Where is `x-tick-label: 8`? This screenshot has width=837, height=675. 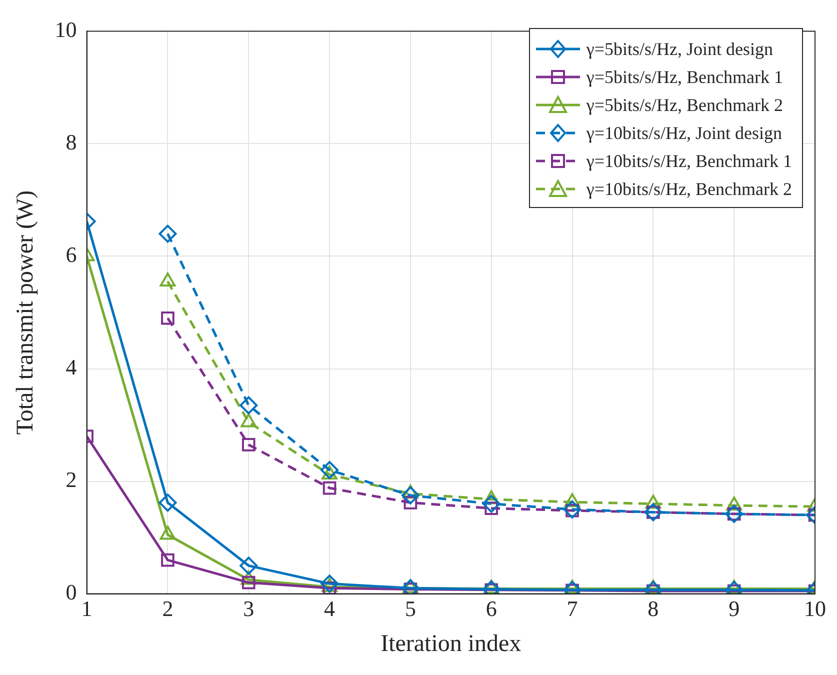
x-tick-label: 8 is located at coordinates (653, 608).